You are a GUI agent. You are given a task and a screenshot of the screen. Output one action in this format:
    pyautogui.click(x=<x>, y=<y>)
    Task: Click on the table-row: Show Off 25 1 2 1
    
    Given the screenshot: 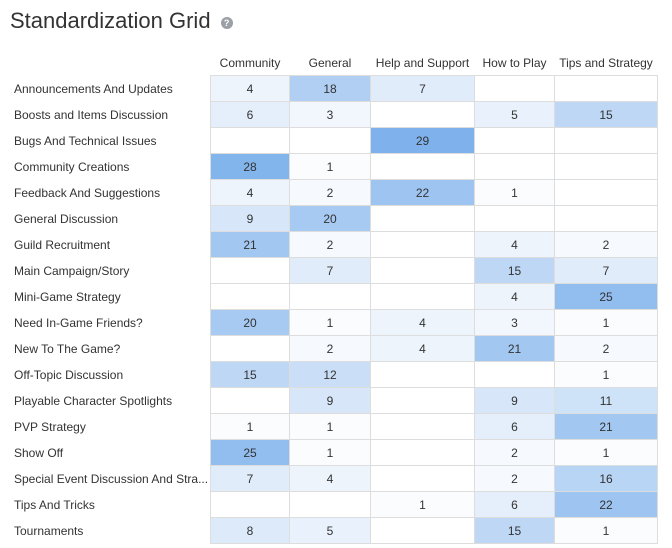 What is the action you would take?
    pyautogui.click(x=329, y=452)
    